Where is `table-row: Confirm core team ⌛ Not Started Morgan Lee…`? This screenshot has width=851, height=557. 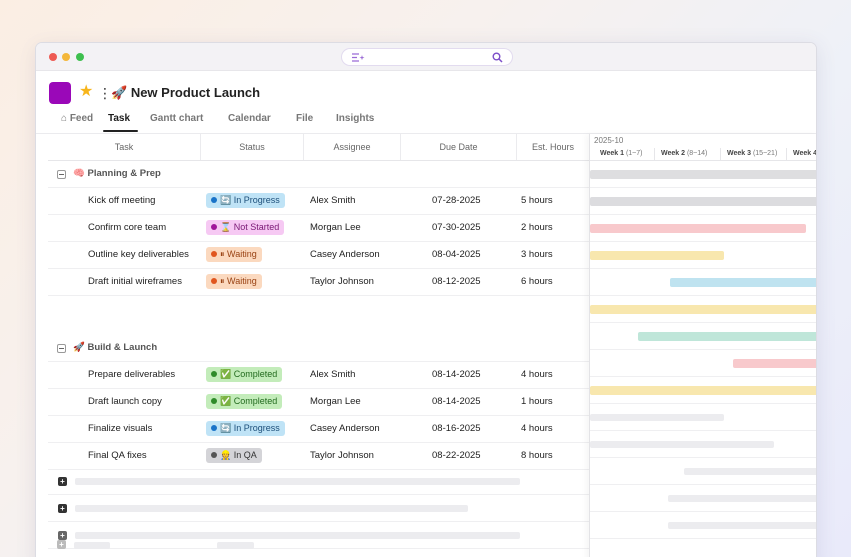 table-row: Confirm core team ⌛ Not Started Morgan Lee… is located at coordinates (318, 228).